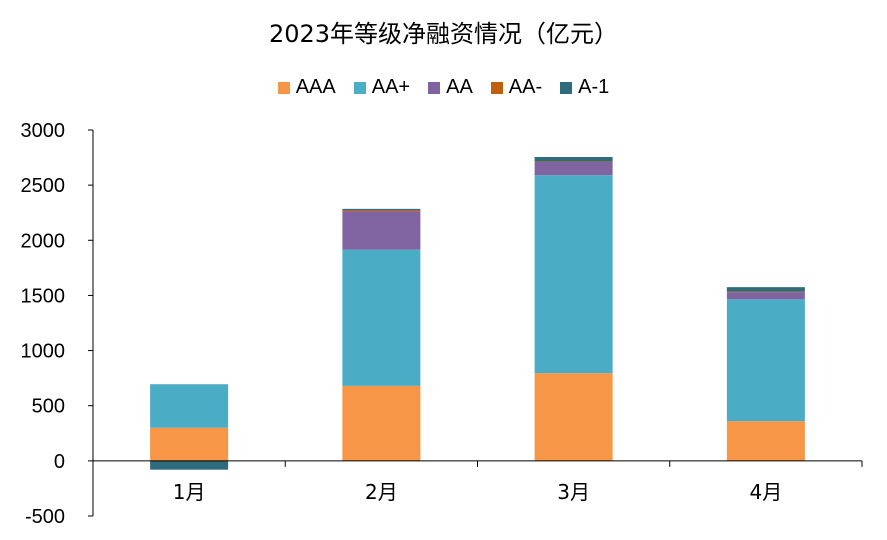  What do you see at coordinates (43, 352) in the screenshot?
I see `y-tick-label: 1000` at bounding box center [43, 352].